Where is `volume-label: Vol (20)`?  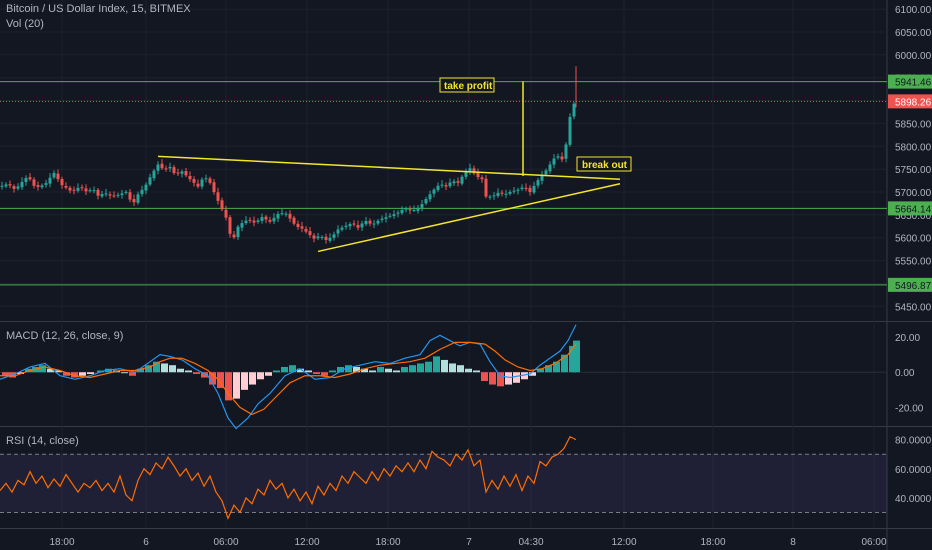
volume-label: Vol (20) is located at coordinates (25, 24).